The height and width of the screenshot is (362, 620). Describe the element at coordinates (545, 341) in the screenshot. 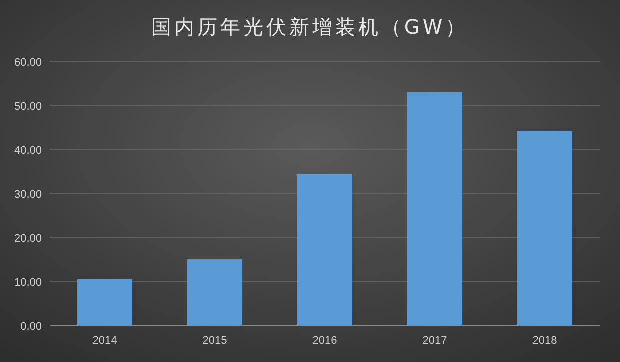

I see `x-tick-label: 2018` at that location.